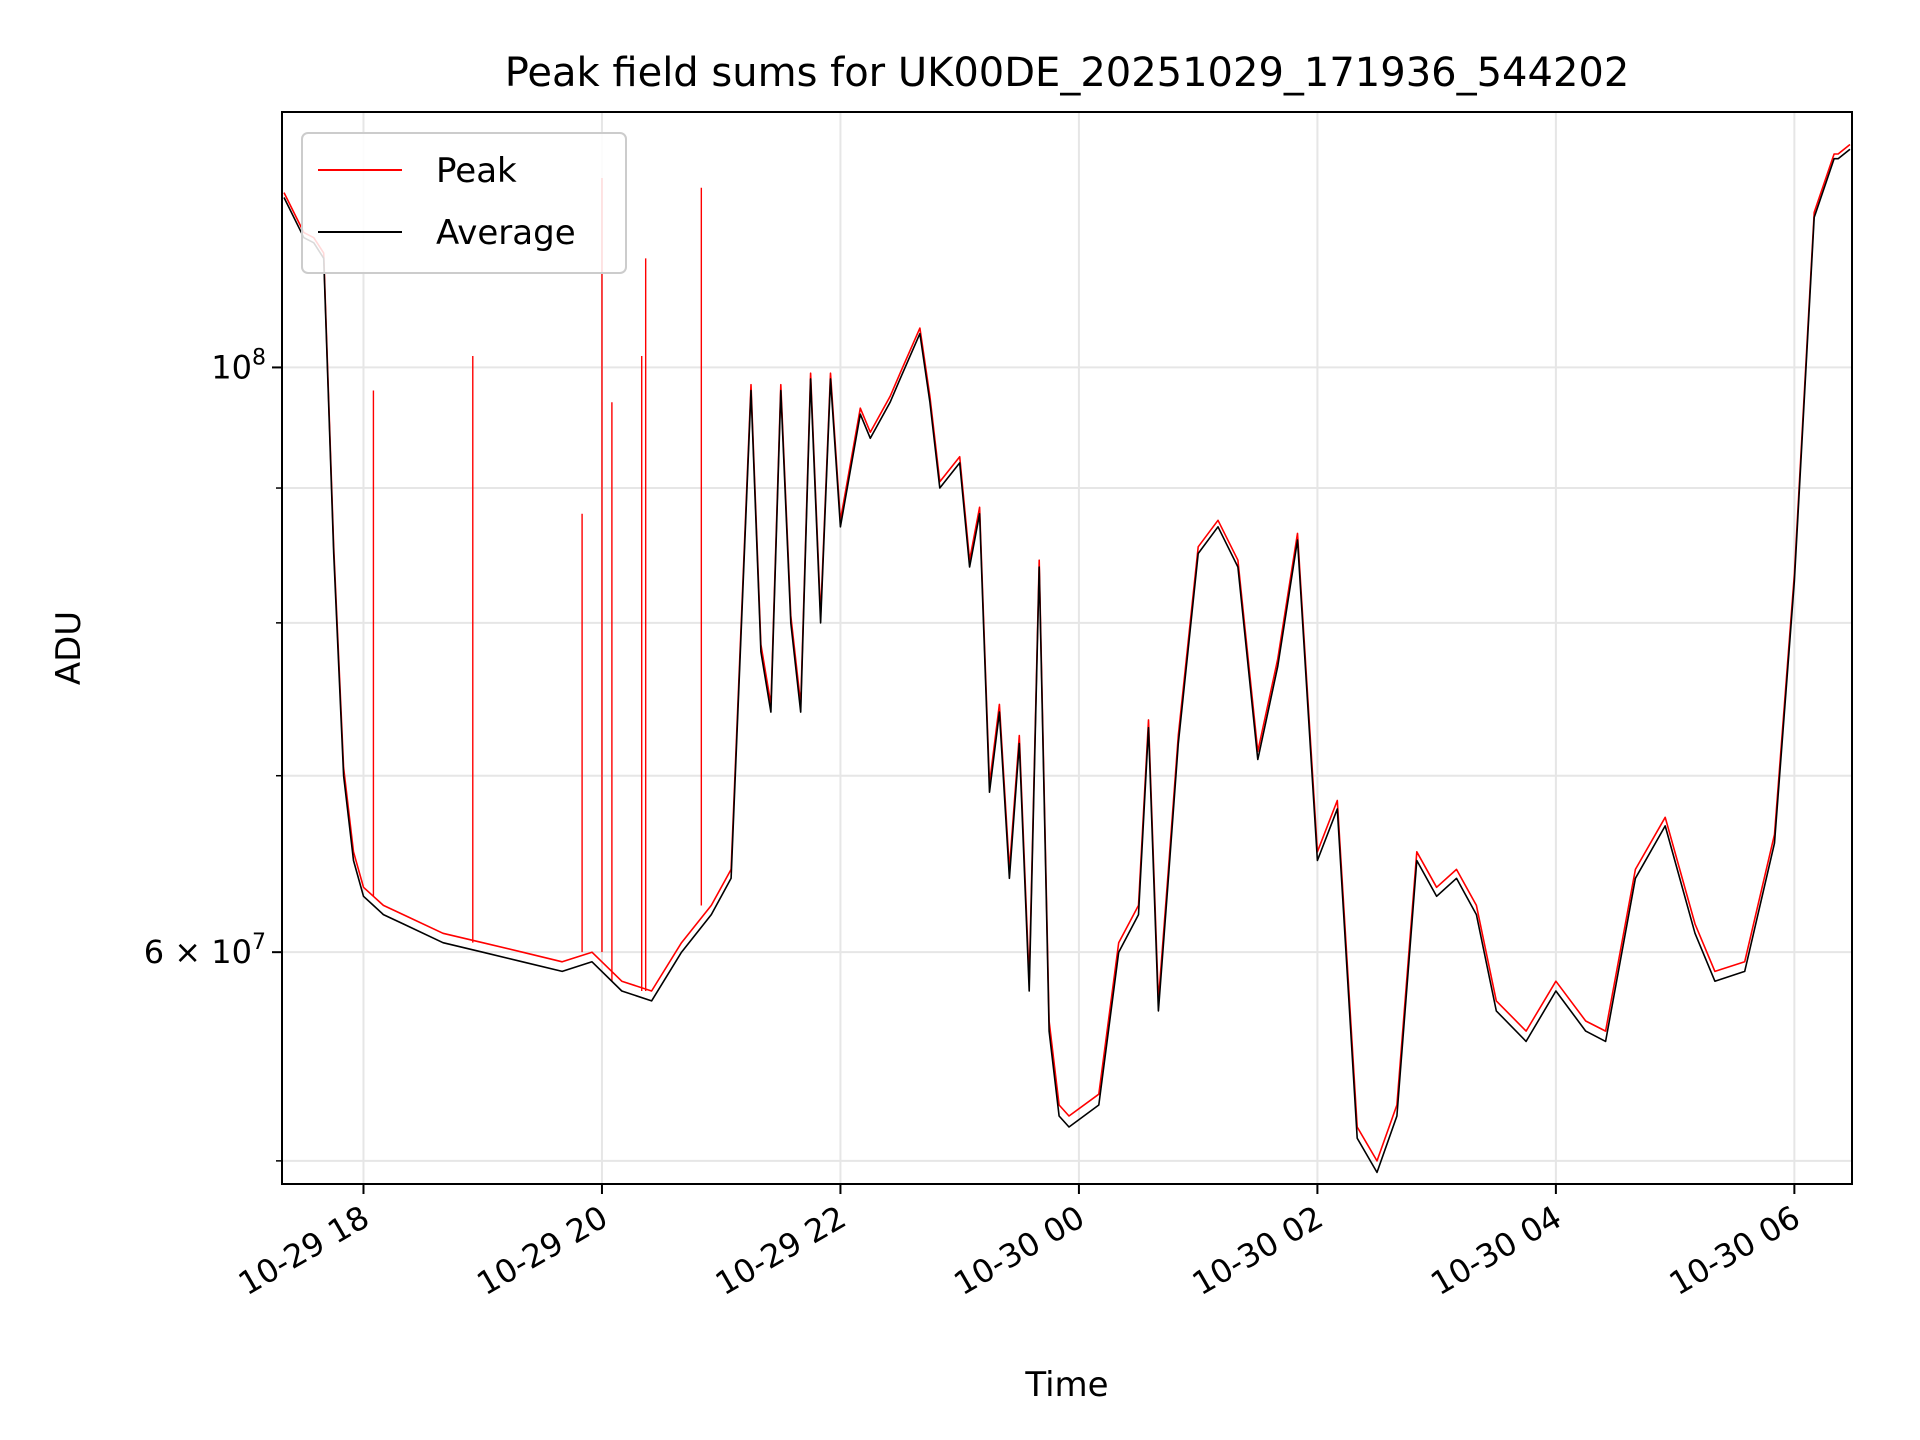 The width and height of the screenshot is (1920, 1440). I want to click on legend: Peak Average, so click(464, 203).